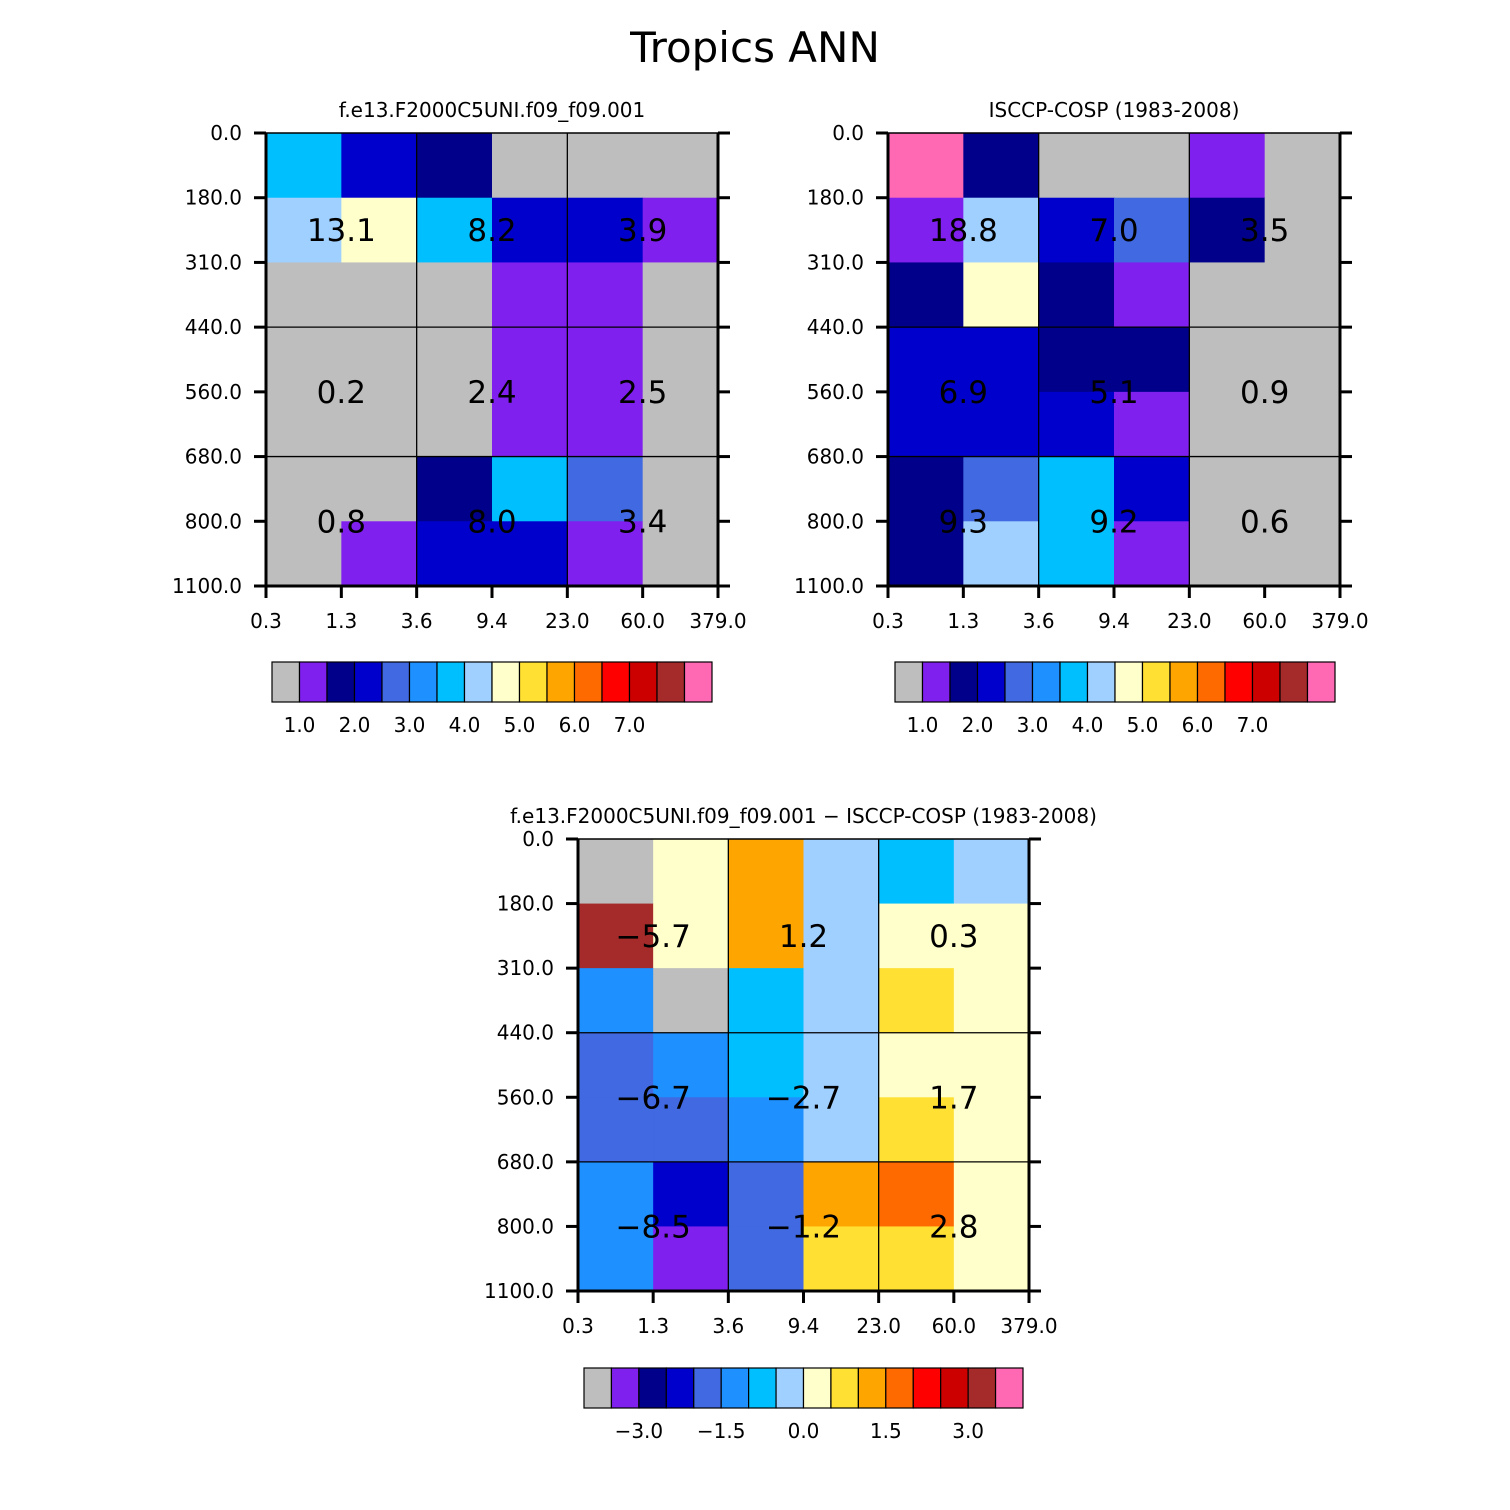  I want to click on colorbar-label: 2.0, so click(355, 725).